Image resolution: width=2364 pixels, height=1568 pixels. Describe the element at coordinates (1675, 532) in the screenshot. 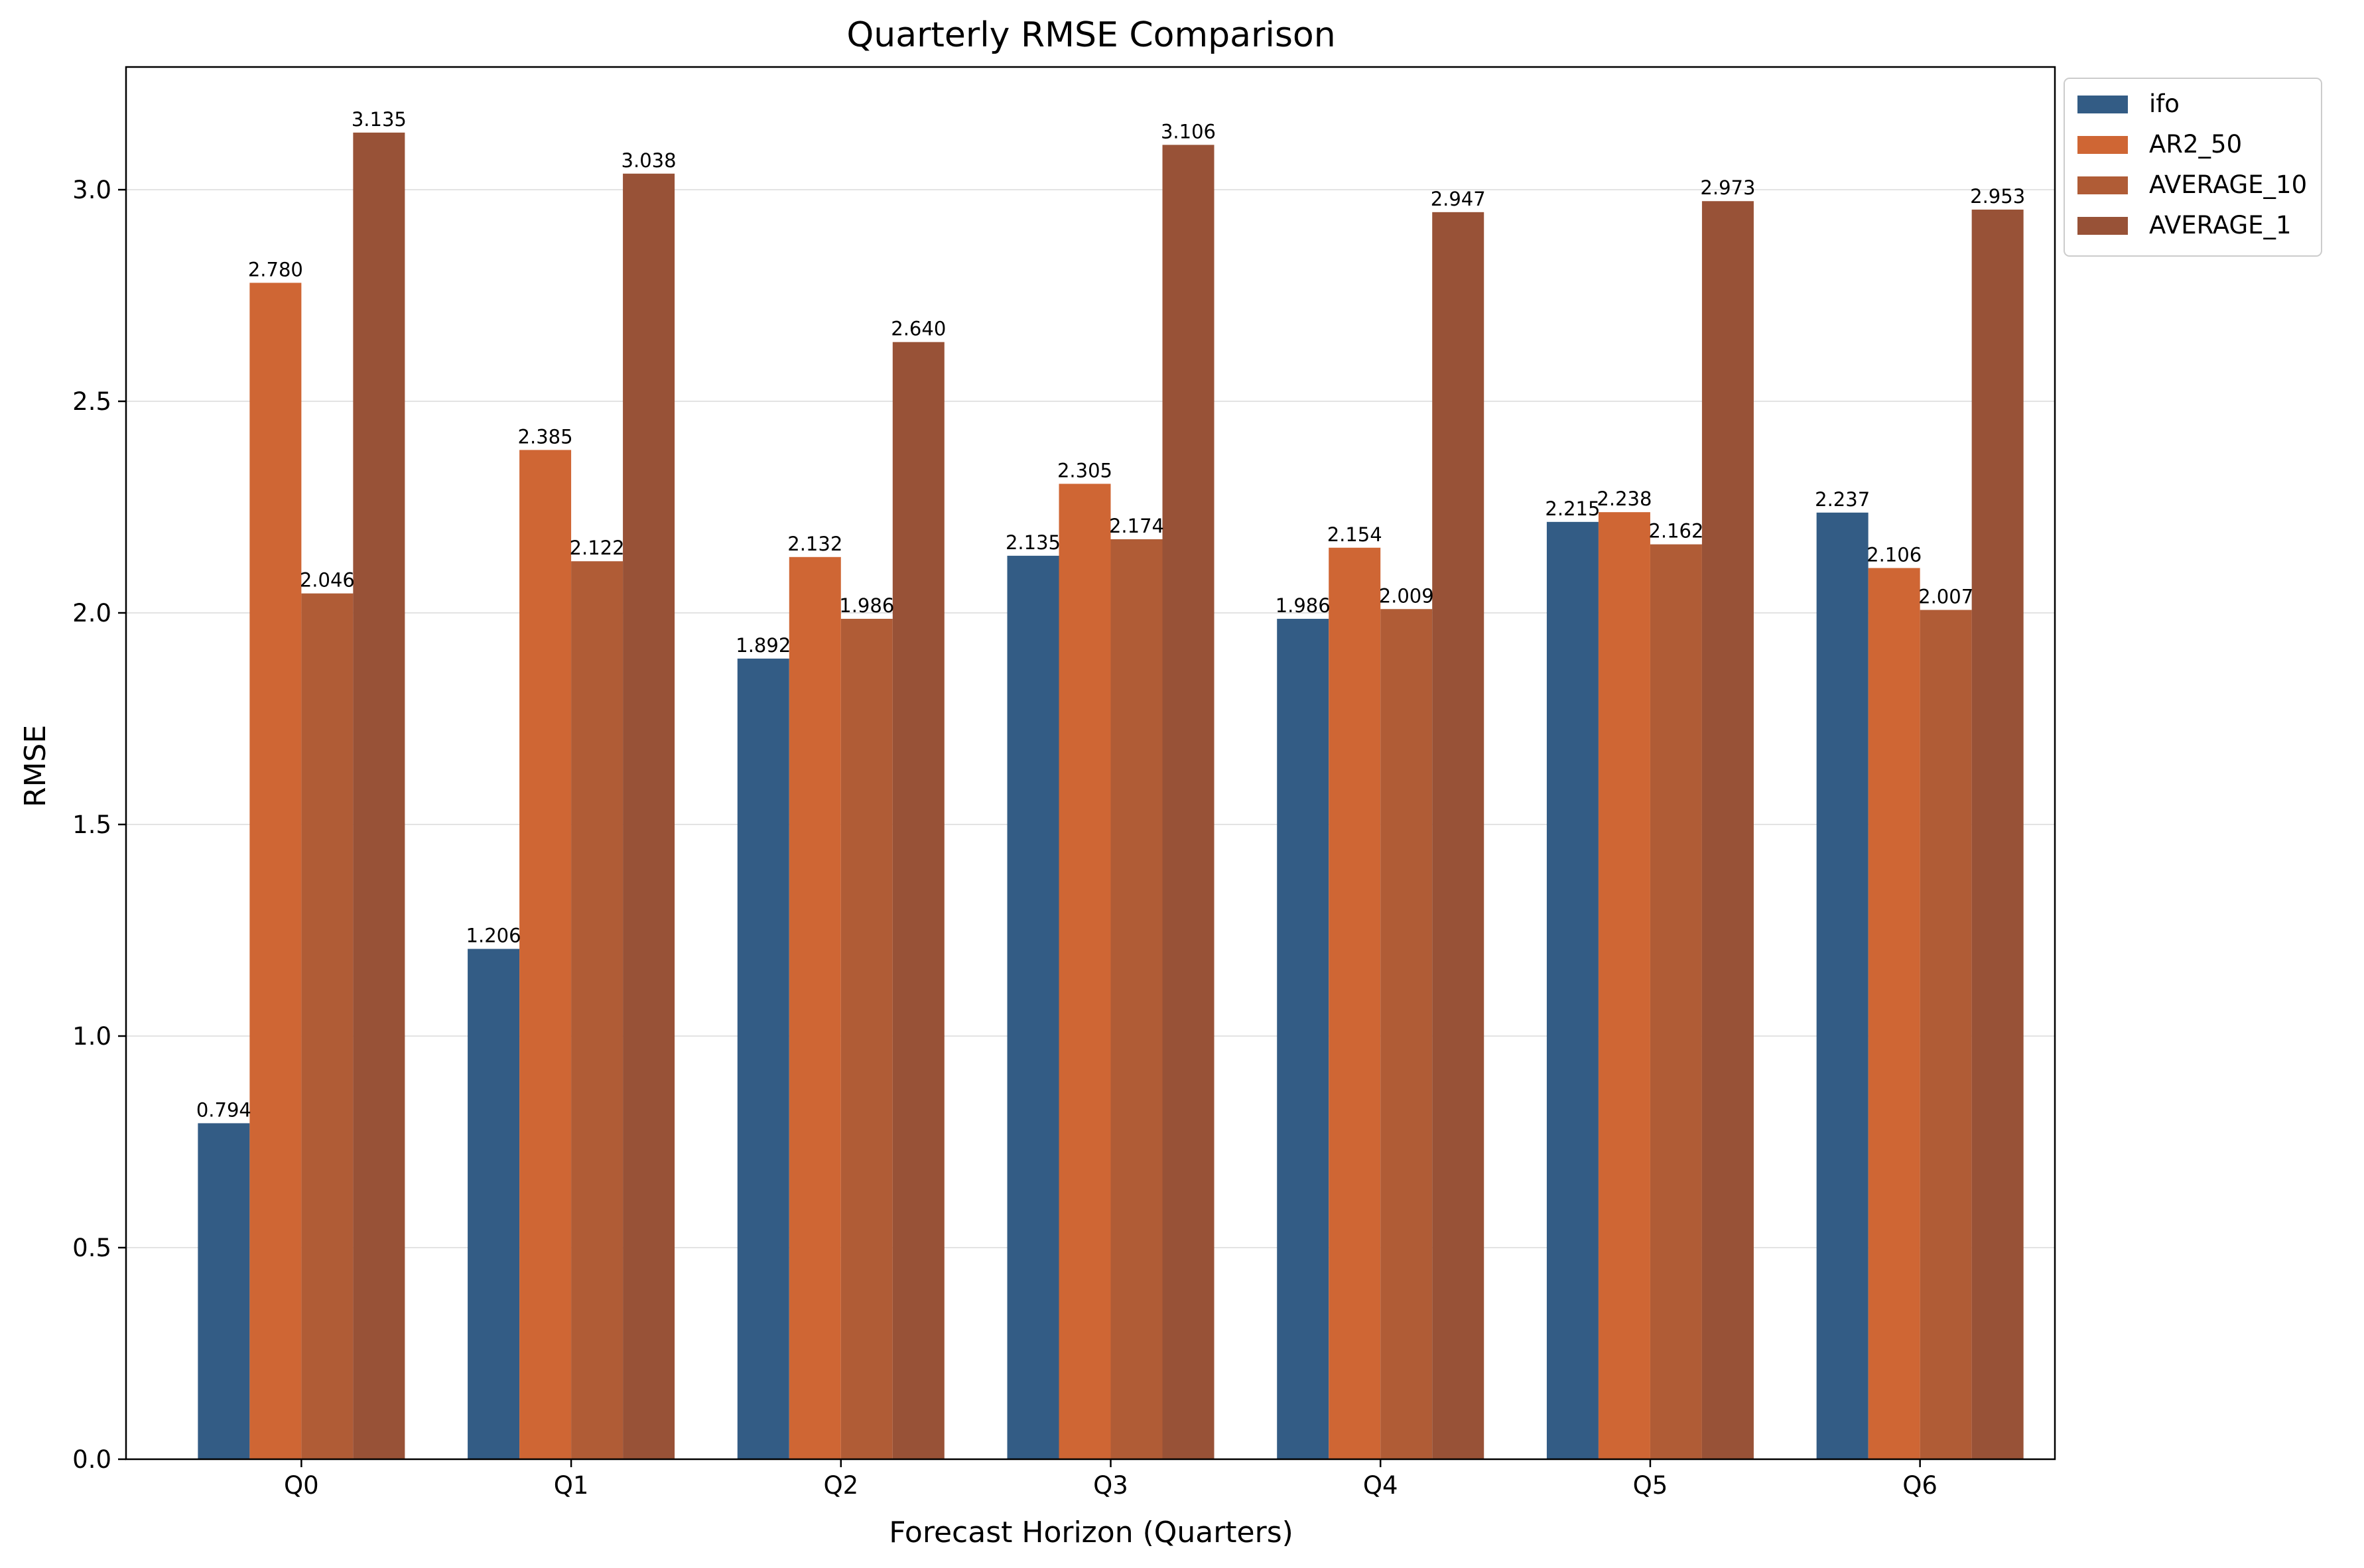

I see `data-label: 2.162` at that location.